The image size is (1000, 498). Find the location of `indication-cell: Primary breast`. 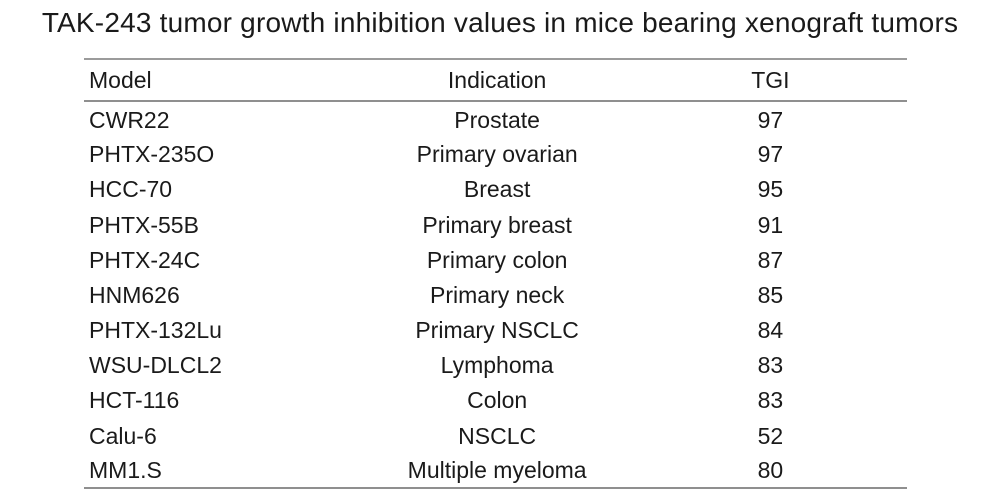

indication-cell: Primary breast is located at coordinates (497, 224).